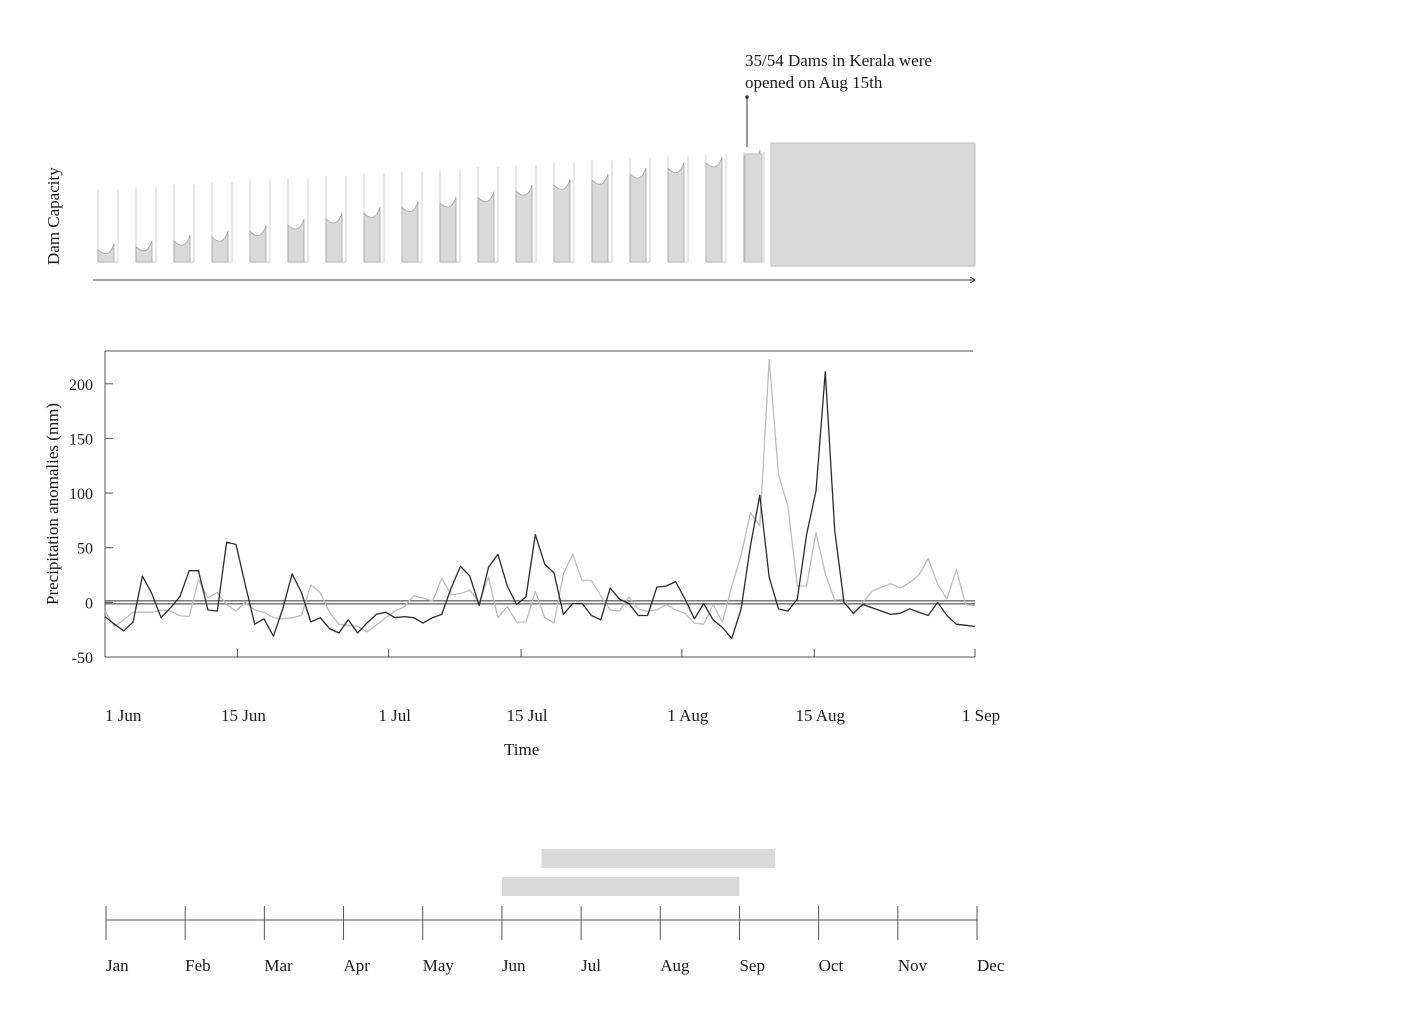 This screenshot has height=1019, width=1424. What do you see at coordinates (198, 965) in the screenshot?
I see `month-tick-label: Feb` at bounding box center [198, 965].